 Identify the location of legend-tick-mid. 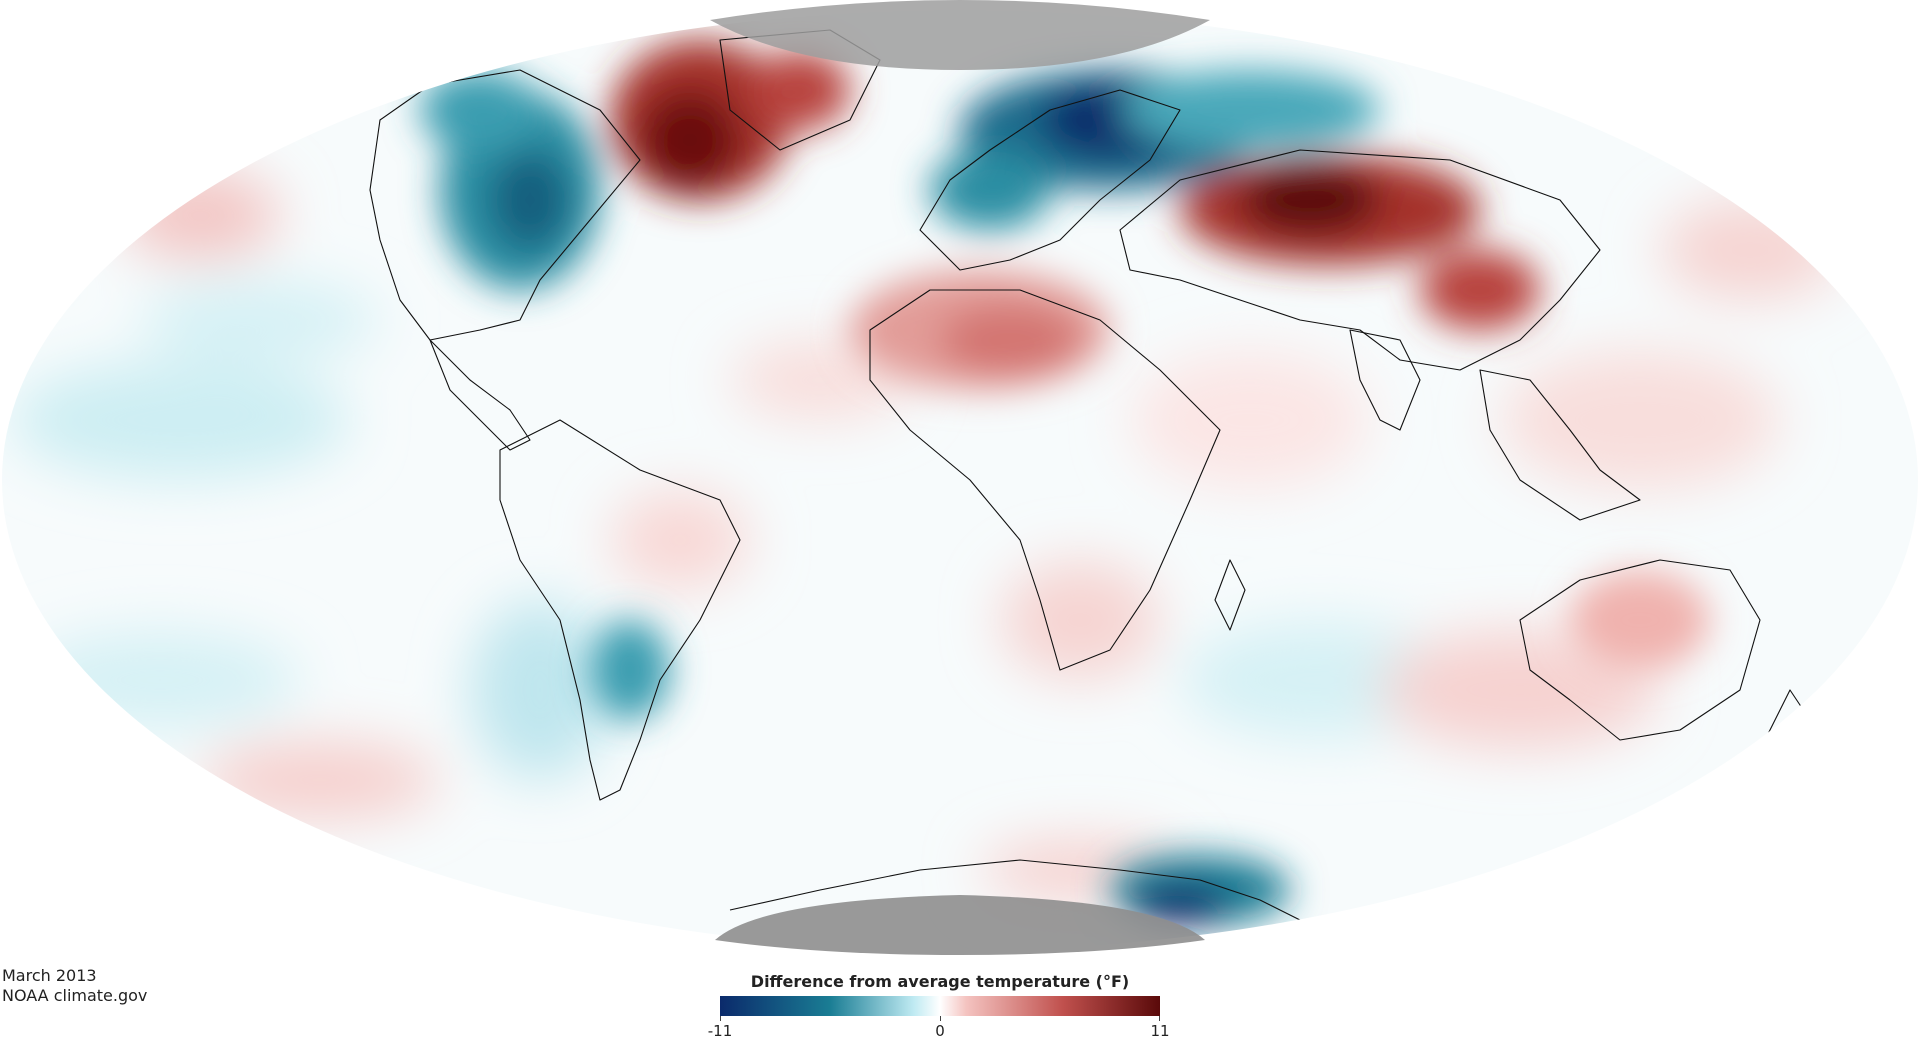
(940, 1018).